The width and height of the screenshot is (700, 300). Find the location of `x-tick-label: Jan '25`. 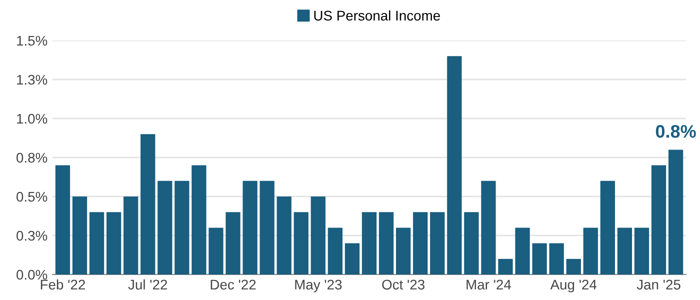

x-tick-label: Jan '25 is located at coordinates (658, 285).